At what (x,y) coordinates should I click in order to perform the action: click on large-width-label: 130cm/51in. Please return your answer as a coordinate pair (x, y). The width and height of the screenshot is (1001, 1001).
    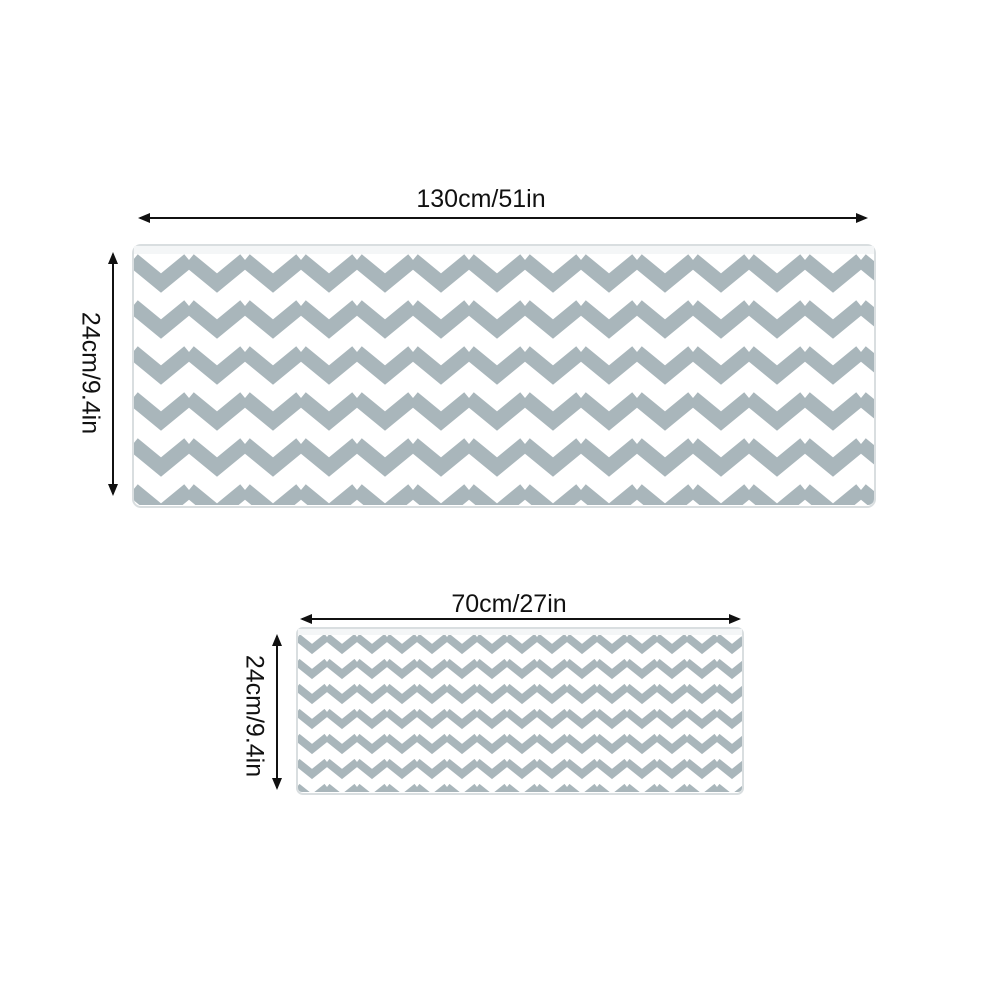
    Looking at the image, I should click on (481, 199).